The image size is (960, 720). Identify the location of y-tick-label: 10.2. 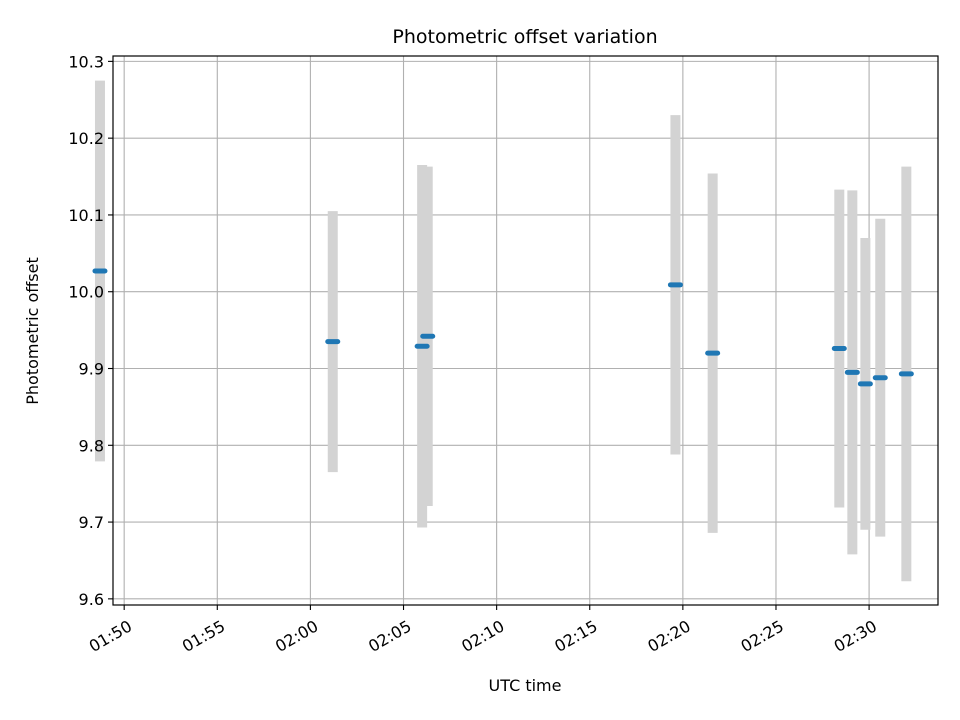
(86, 138).